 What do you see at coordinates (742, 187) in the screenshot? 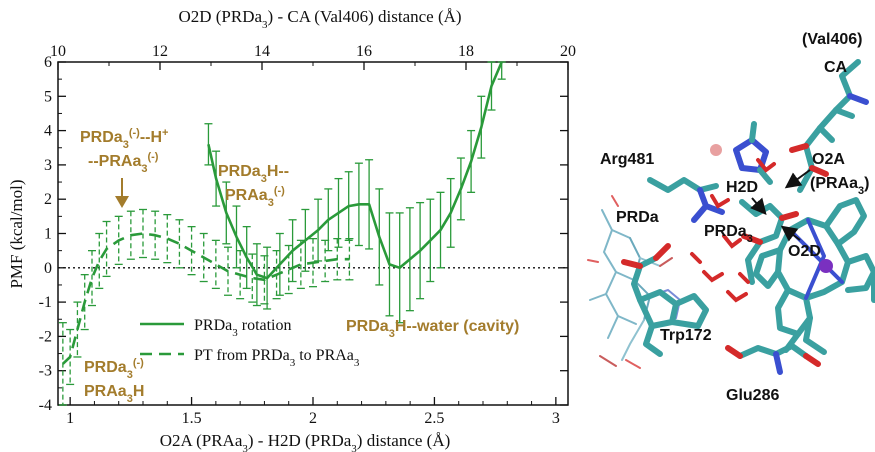
I see `label-h2d: H2D` at bounding box center [742, 187].